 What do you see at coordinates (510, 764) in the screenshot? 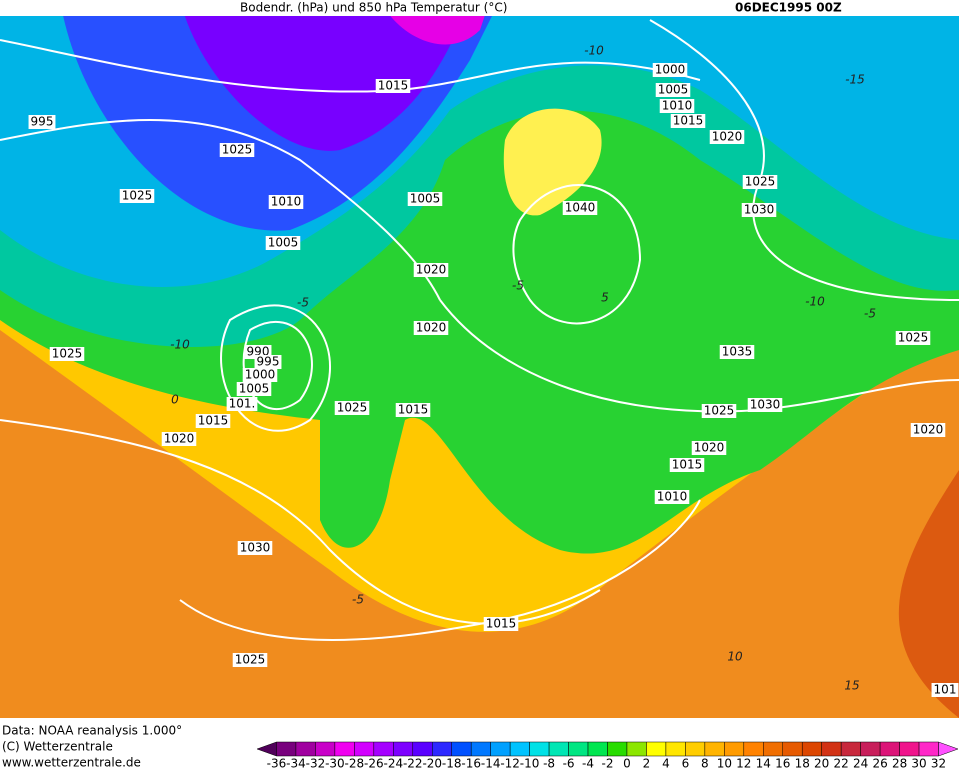
I see `colorbar-tick-label: -12` at bounding box center [510, 764].